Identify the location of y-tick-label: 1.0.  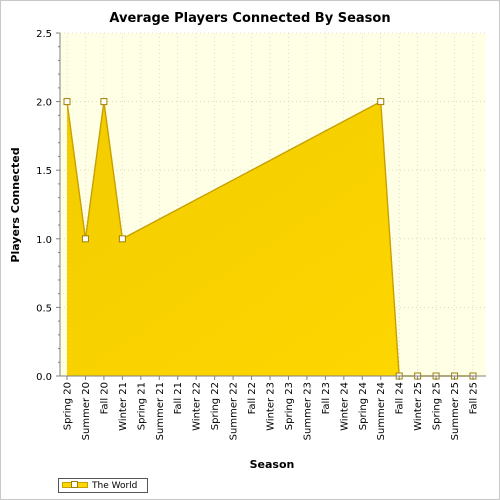
(44, 240).